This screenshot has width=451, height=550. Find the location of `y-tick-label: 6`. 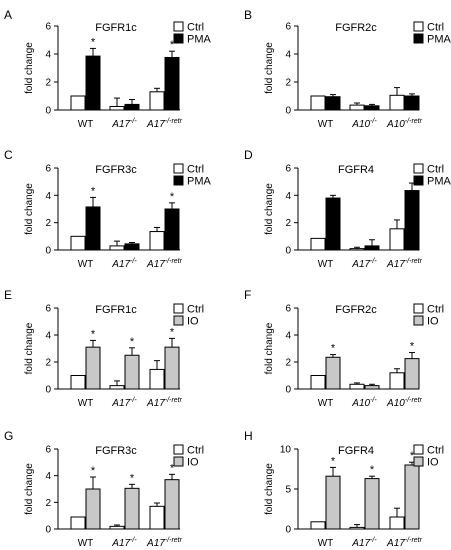

y-tick-label: 6 is located at coordinates (48, 309).